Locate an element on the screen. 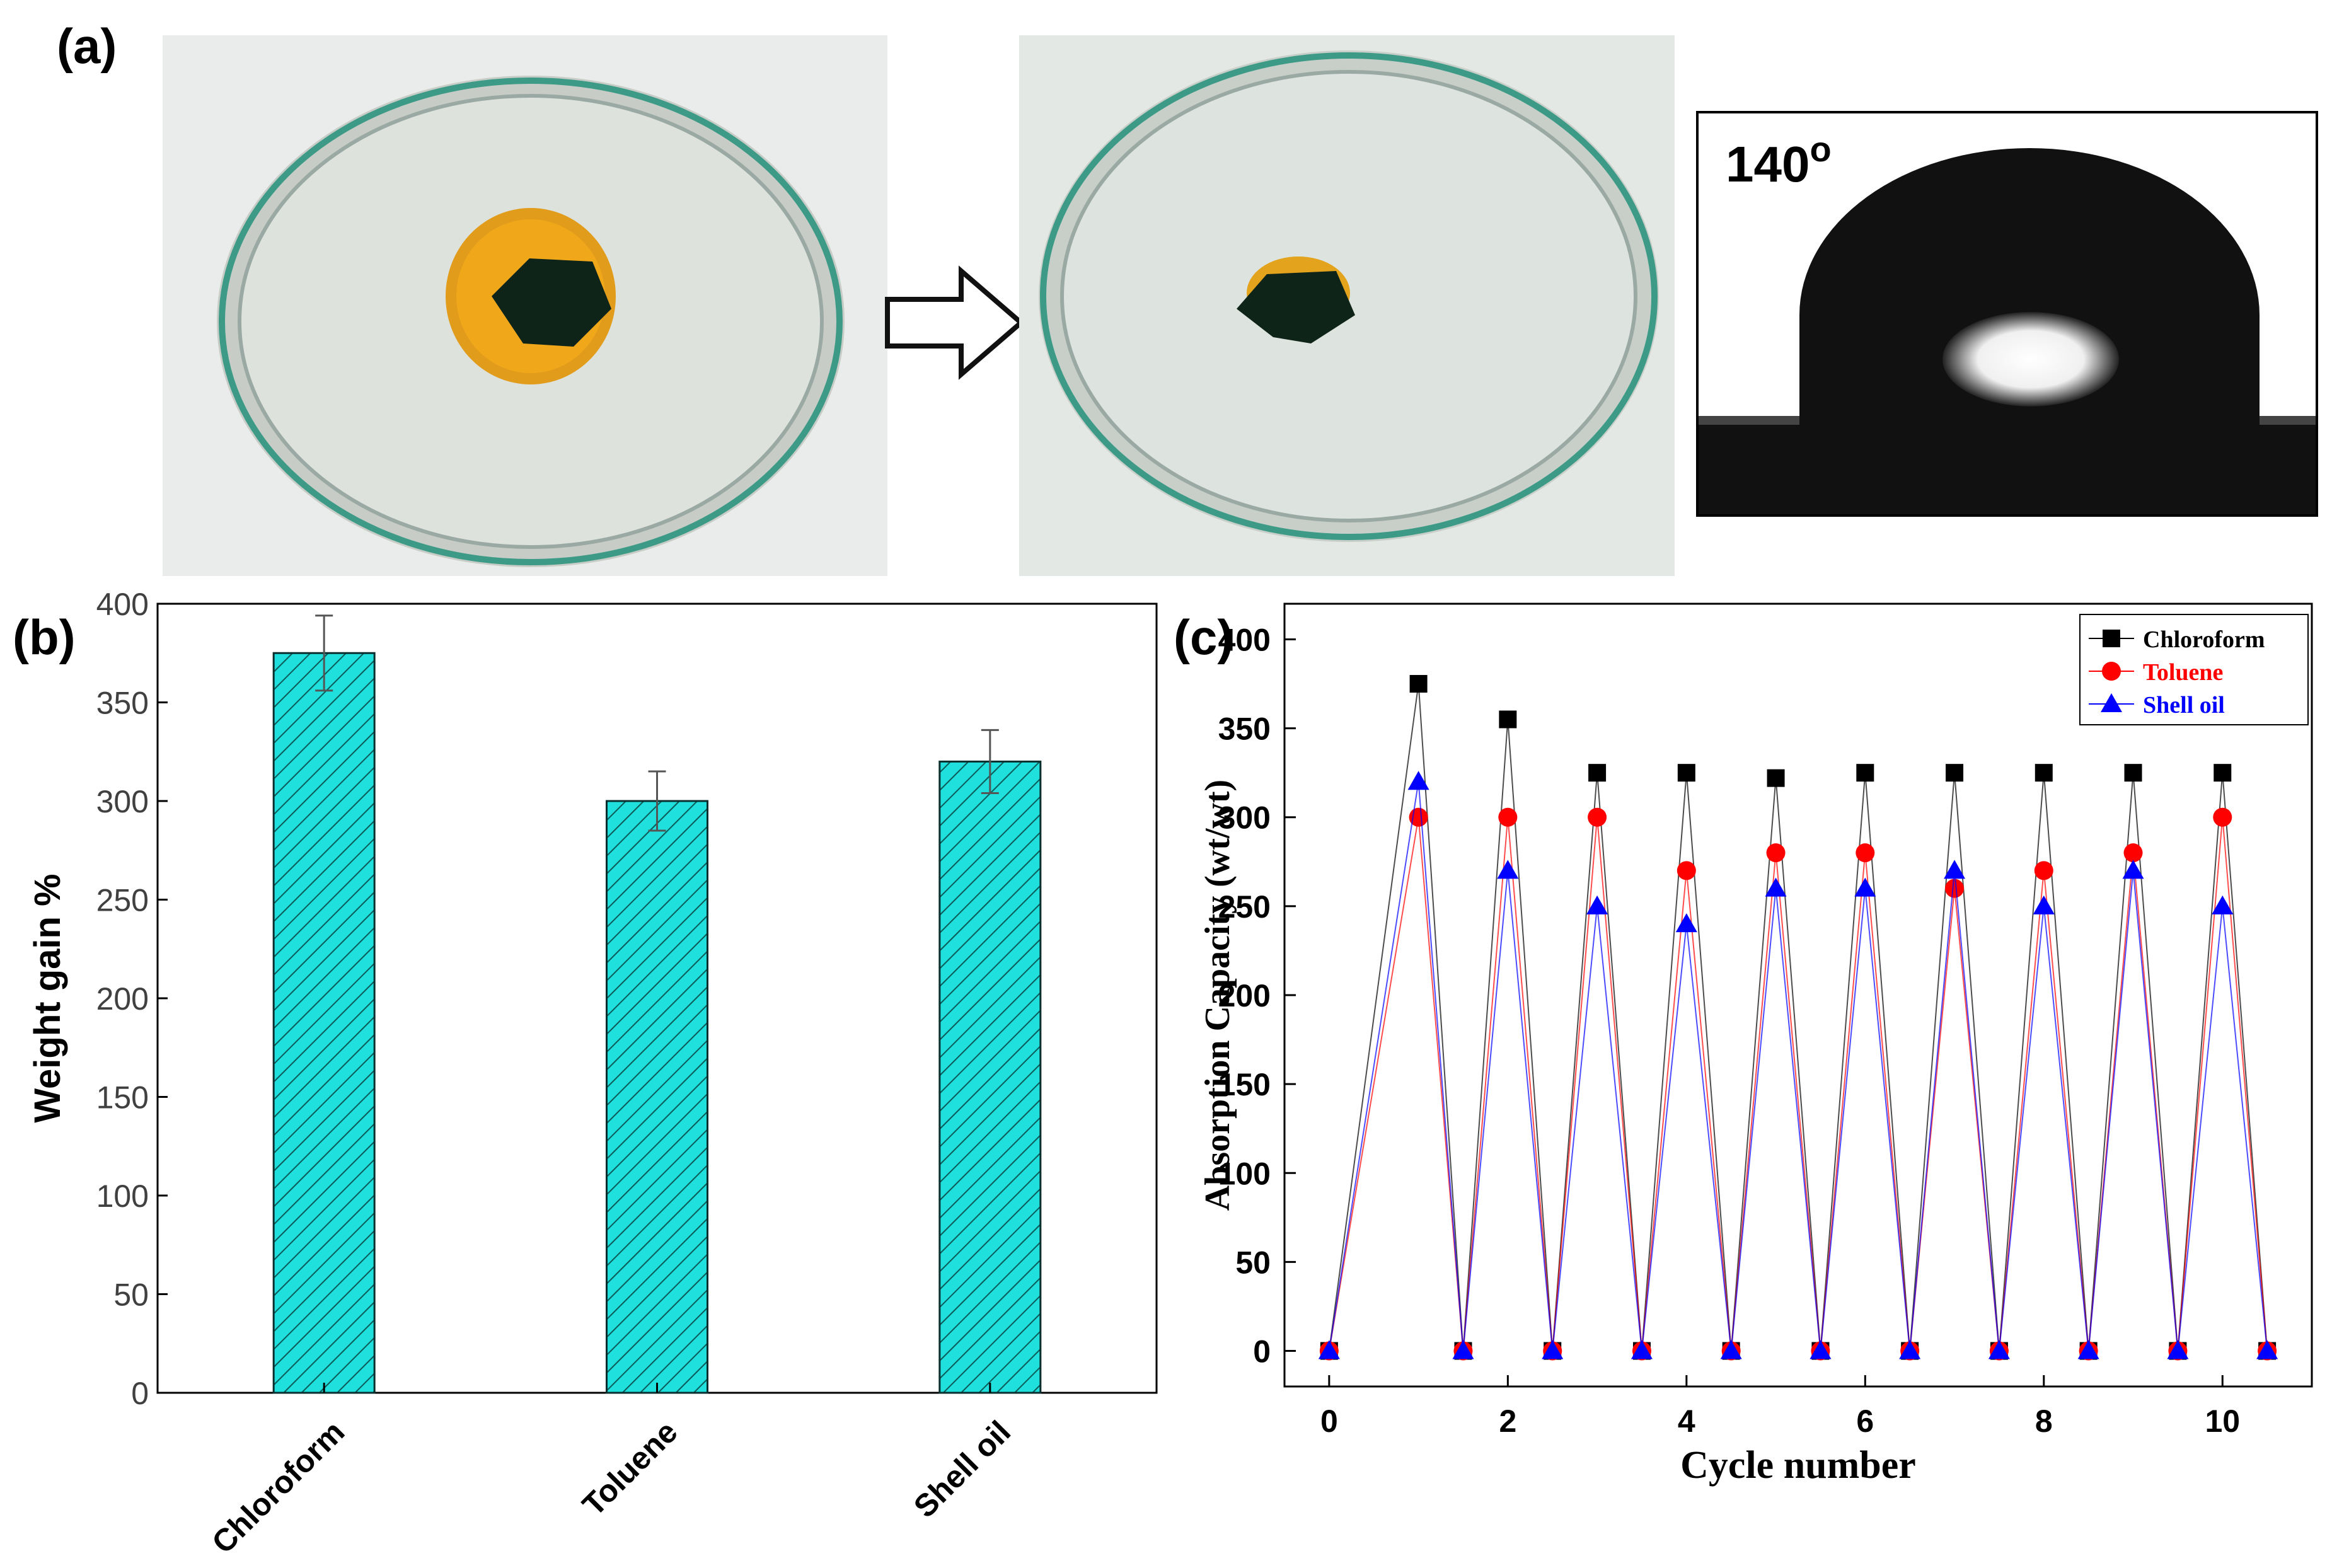 This screenshot has height=1568, width=2332. arrow-right-icon is located at coordinates (955, 323).